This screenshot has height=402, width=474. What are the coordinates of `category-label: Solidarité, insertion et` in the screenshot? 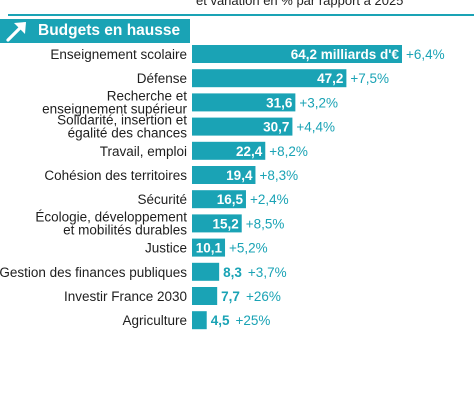 It's located at (122, 120).